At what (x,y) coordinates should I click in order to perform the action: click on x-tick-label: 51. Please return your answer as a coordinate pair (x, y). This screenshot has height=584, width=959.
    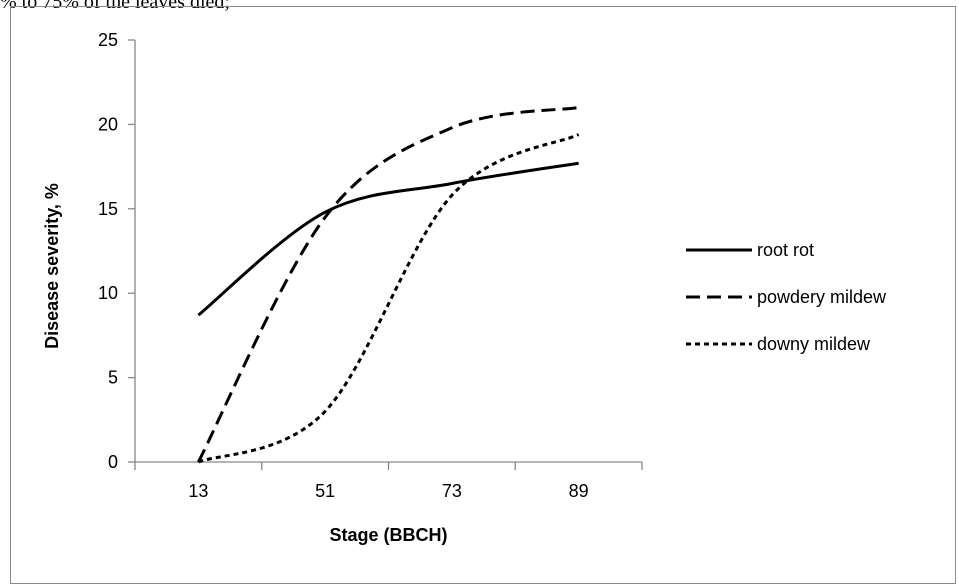
    Looking at the image, I should click on (325, 491).